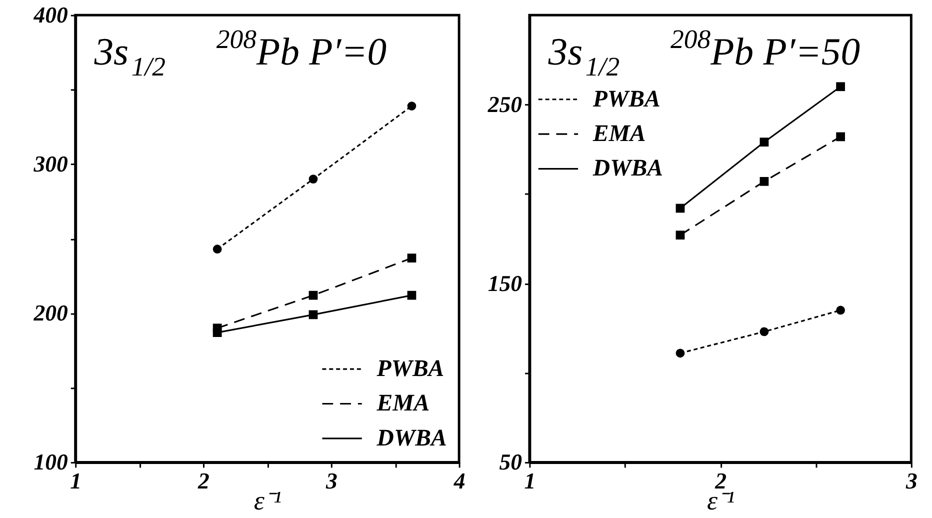 This screenshot has height=518, width=932. Describe the element at coordinates (504, 104) in the screenshot. I see `y-tick-label: 250` at that location.